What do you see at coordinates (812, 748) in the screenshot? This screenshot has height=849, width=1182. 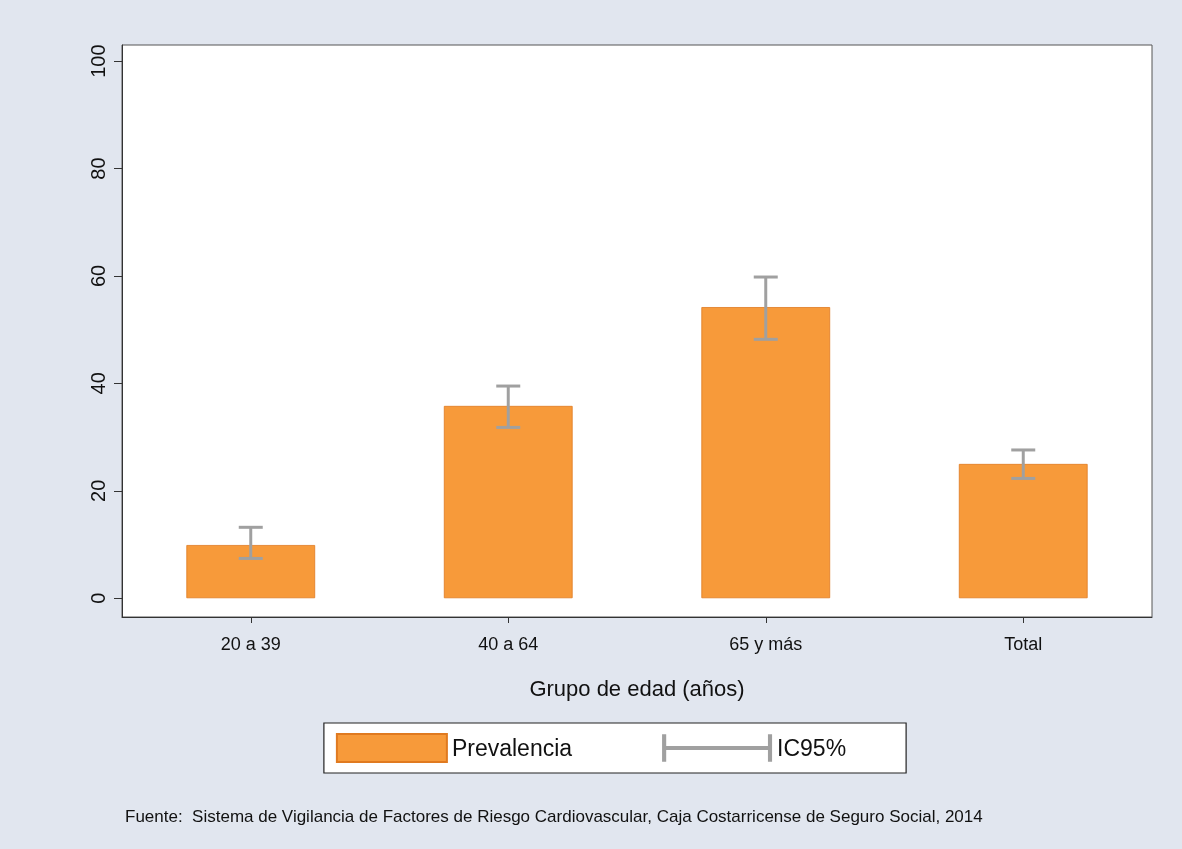 I see `text: IC95%` at bounding box center [812, 748].